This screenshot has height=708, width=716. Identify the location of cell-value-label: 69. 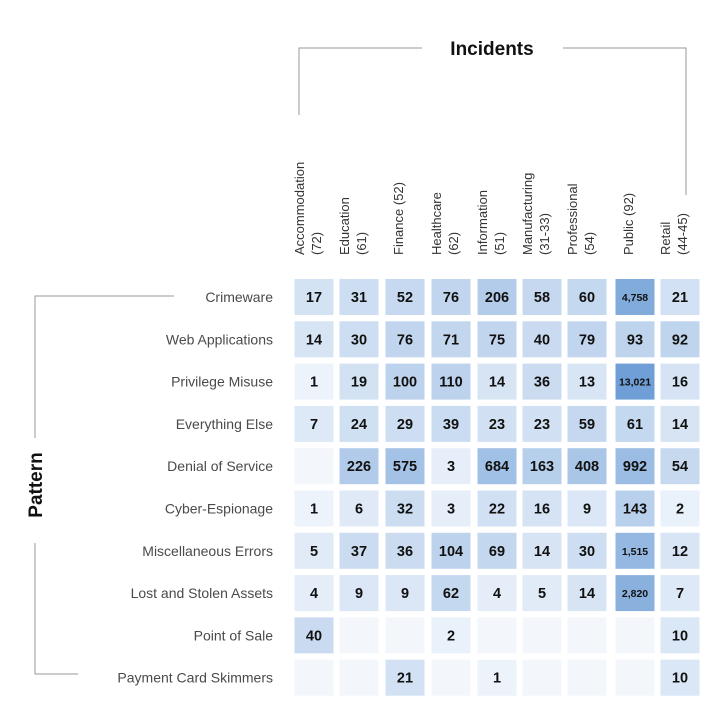
(497, 552).